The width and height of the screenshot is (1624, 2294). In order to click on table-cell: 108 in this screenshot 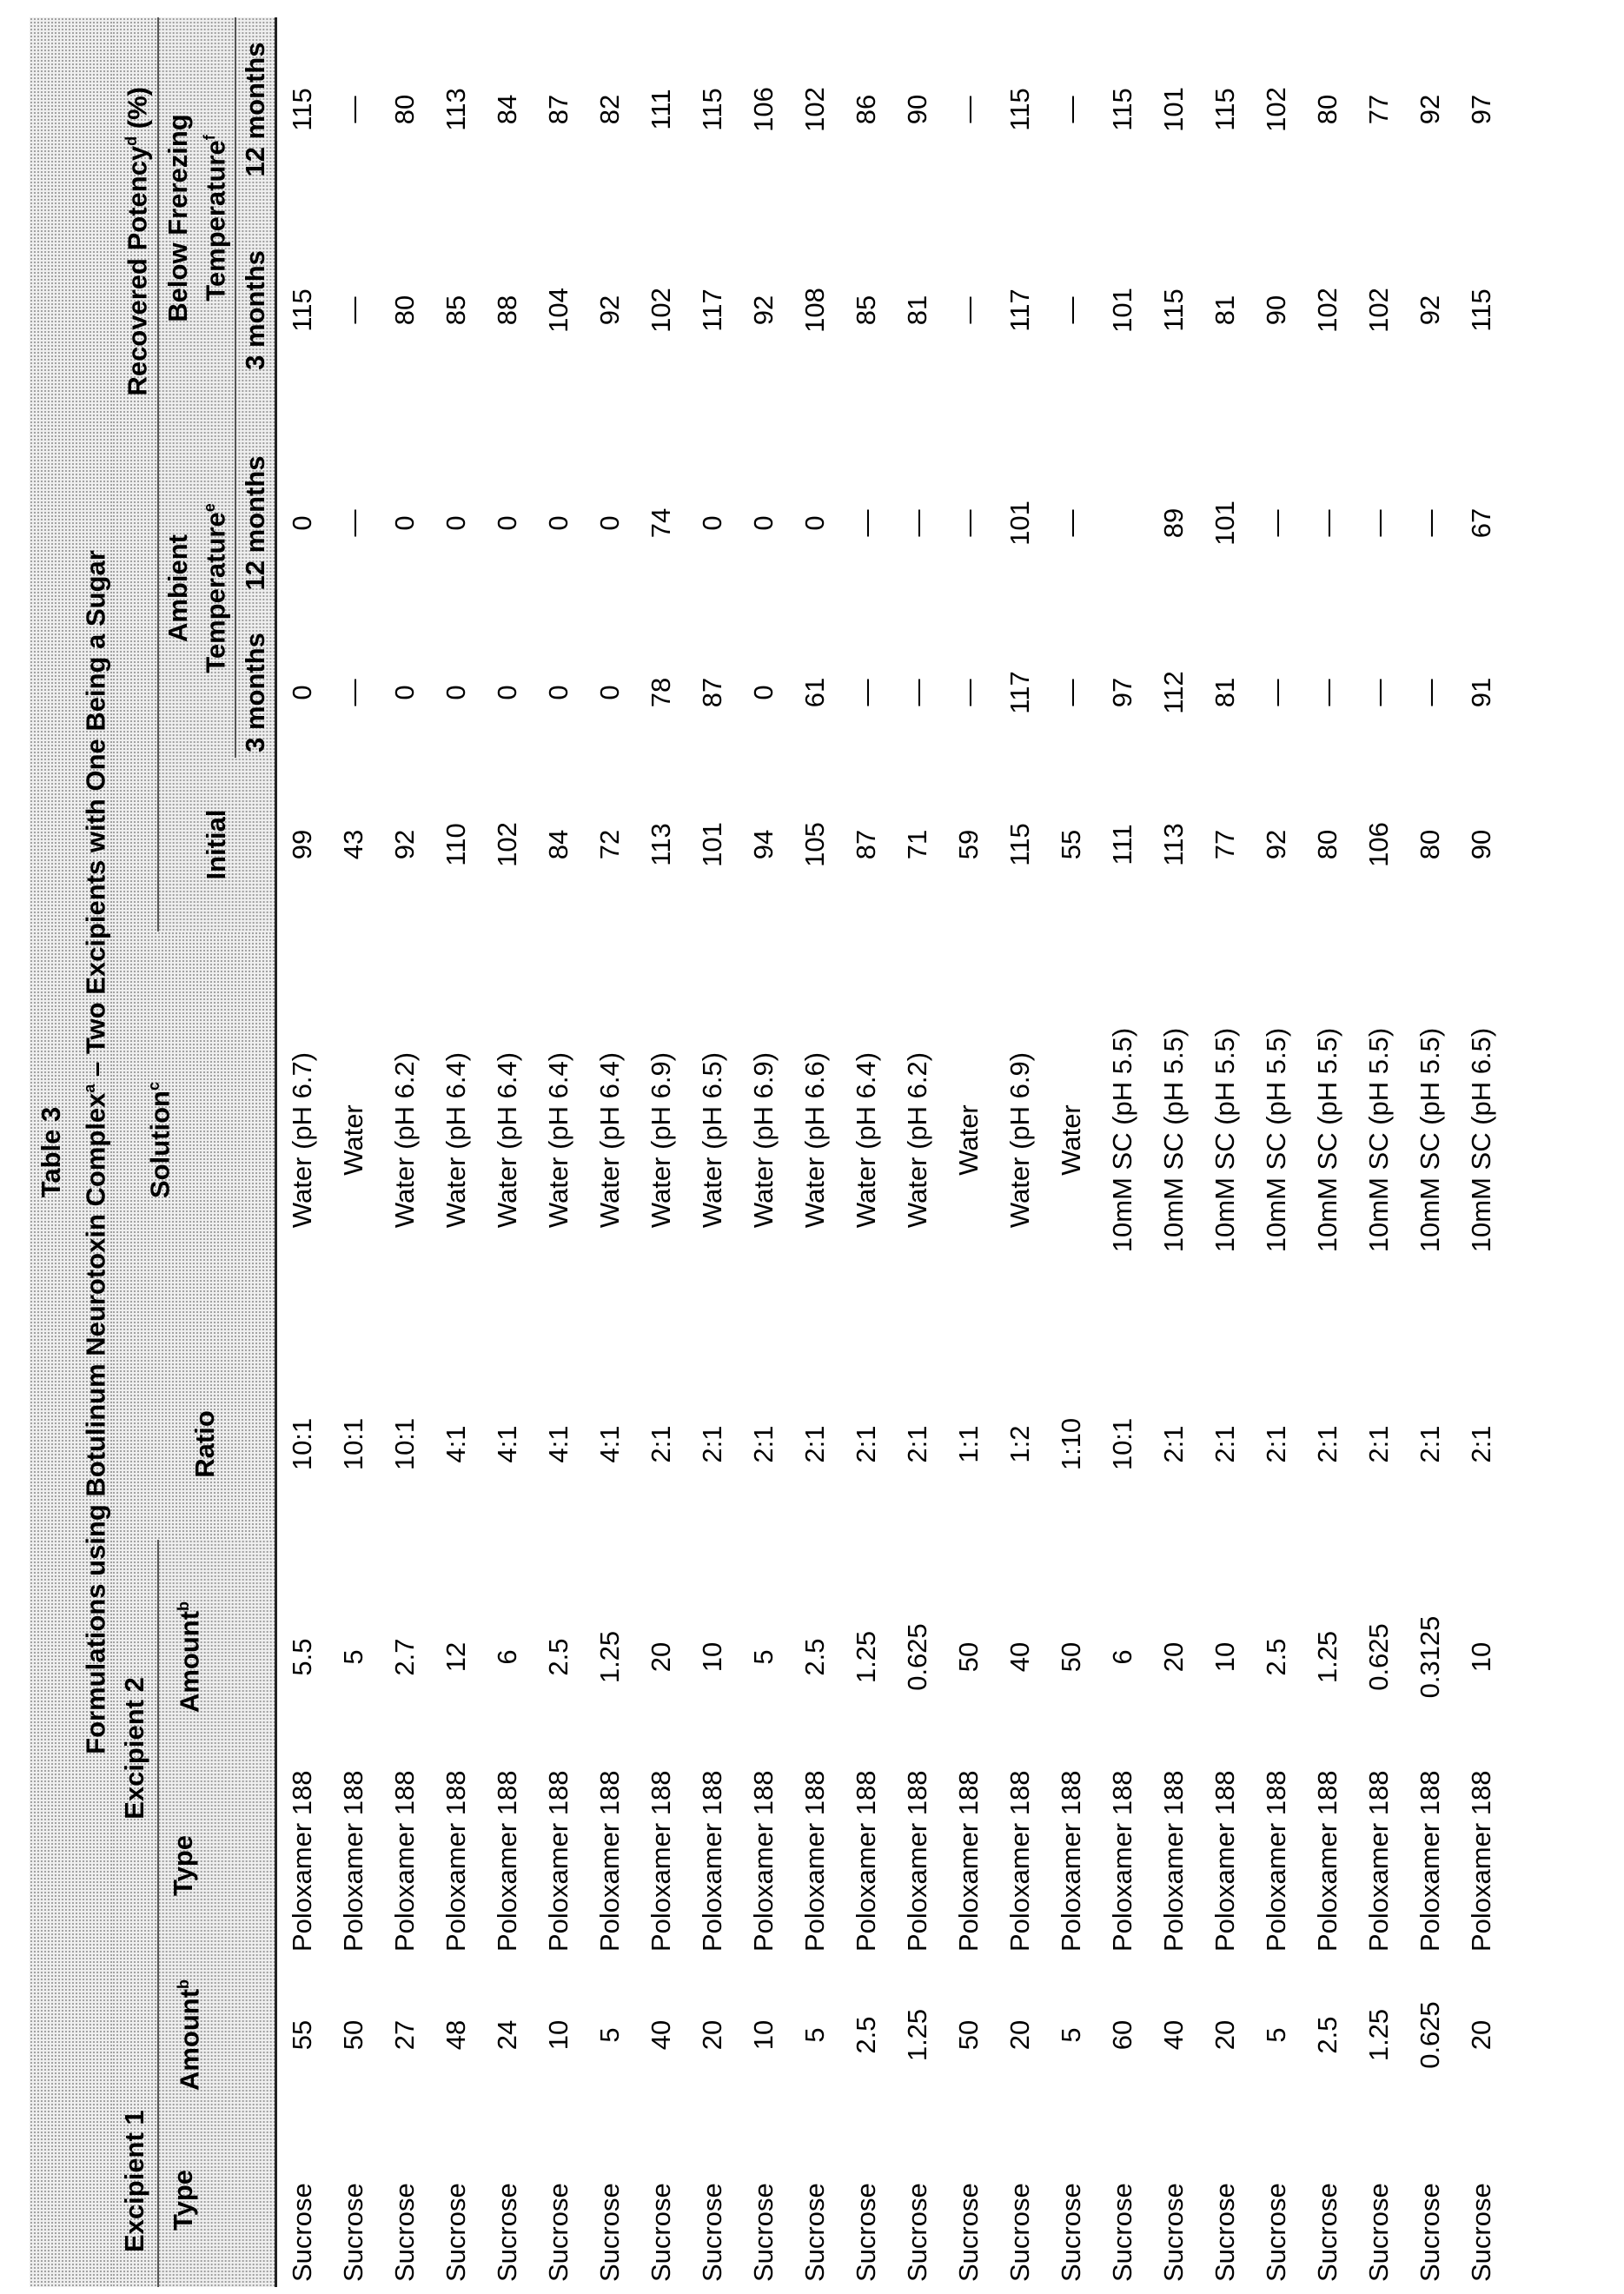, I will do `click(816, 310)`.